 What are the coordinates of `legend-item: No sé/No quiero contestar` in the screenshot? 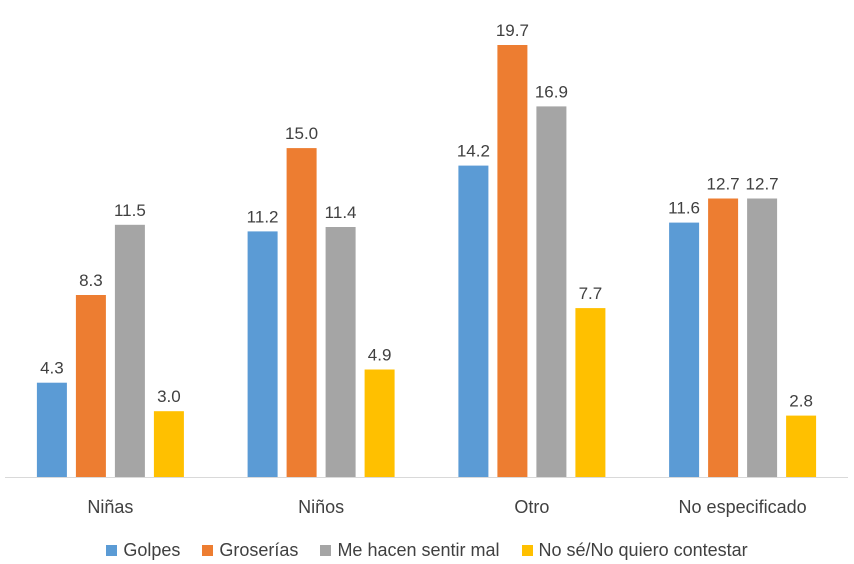 It's located at (634, 550).